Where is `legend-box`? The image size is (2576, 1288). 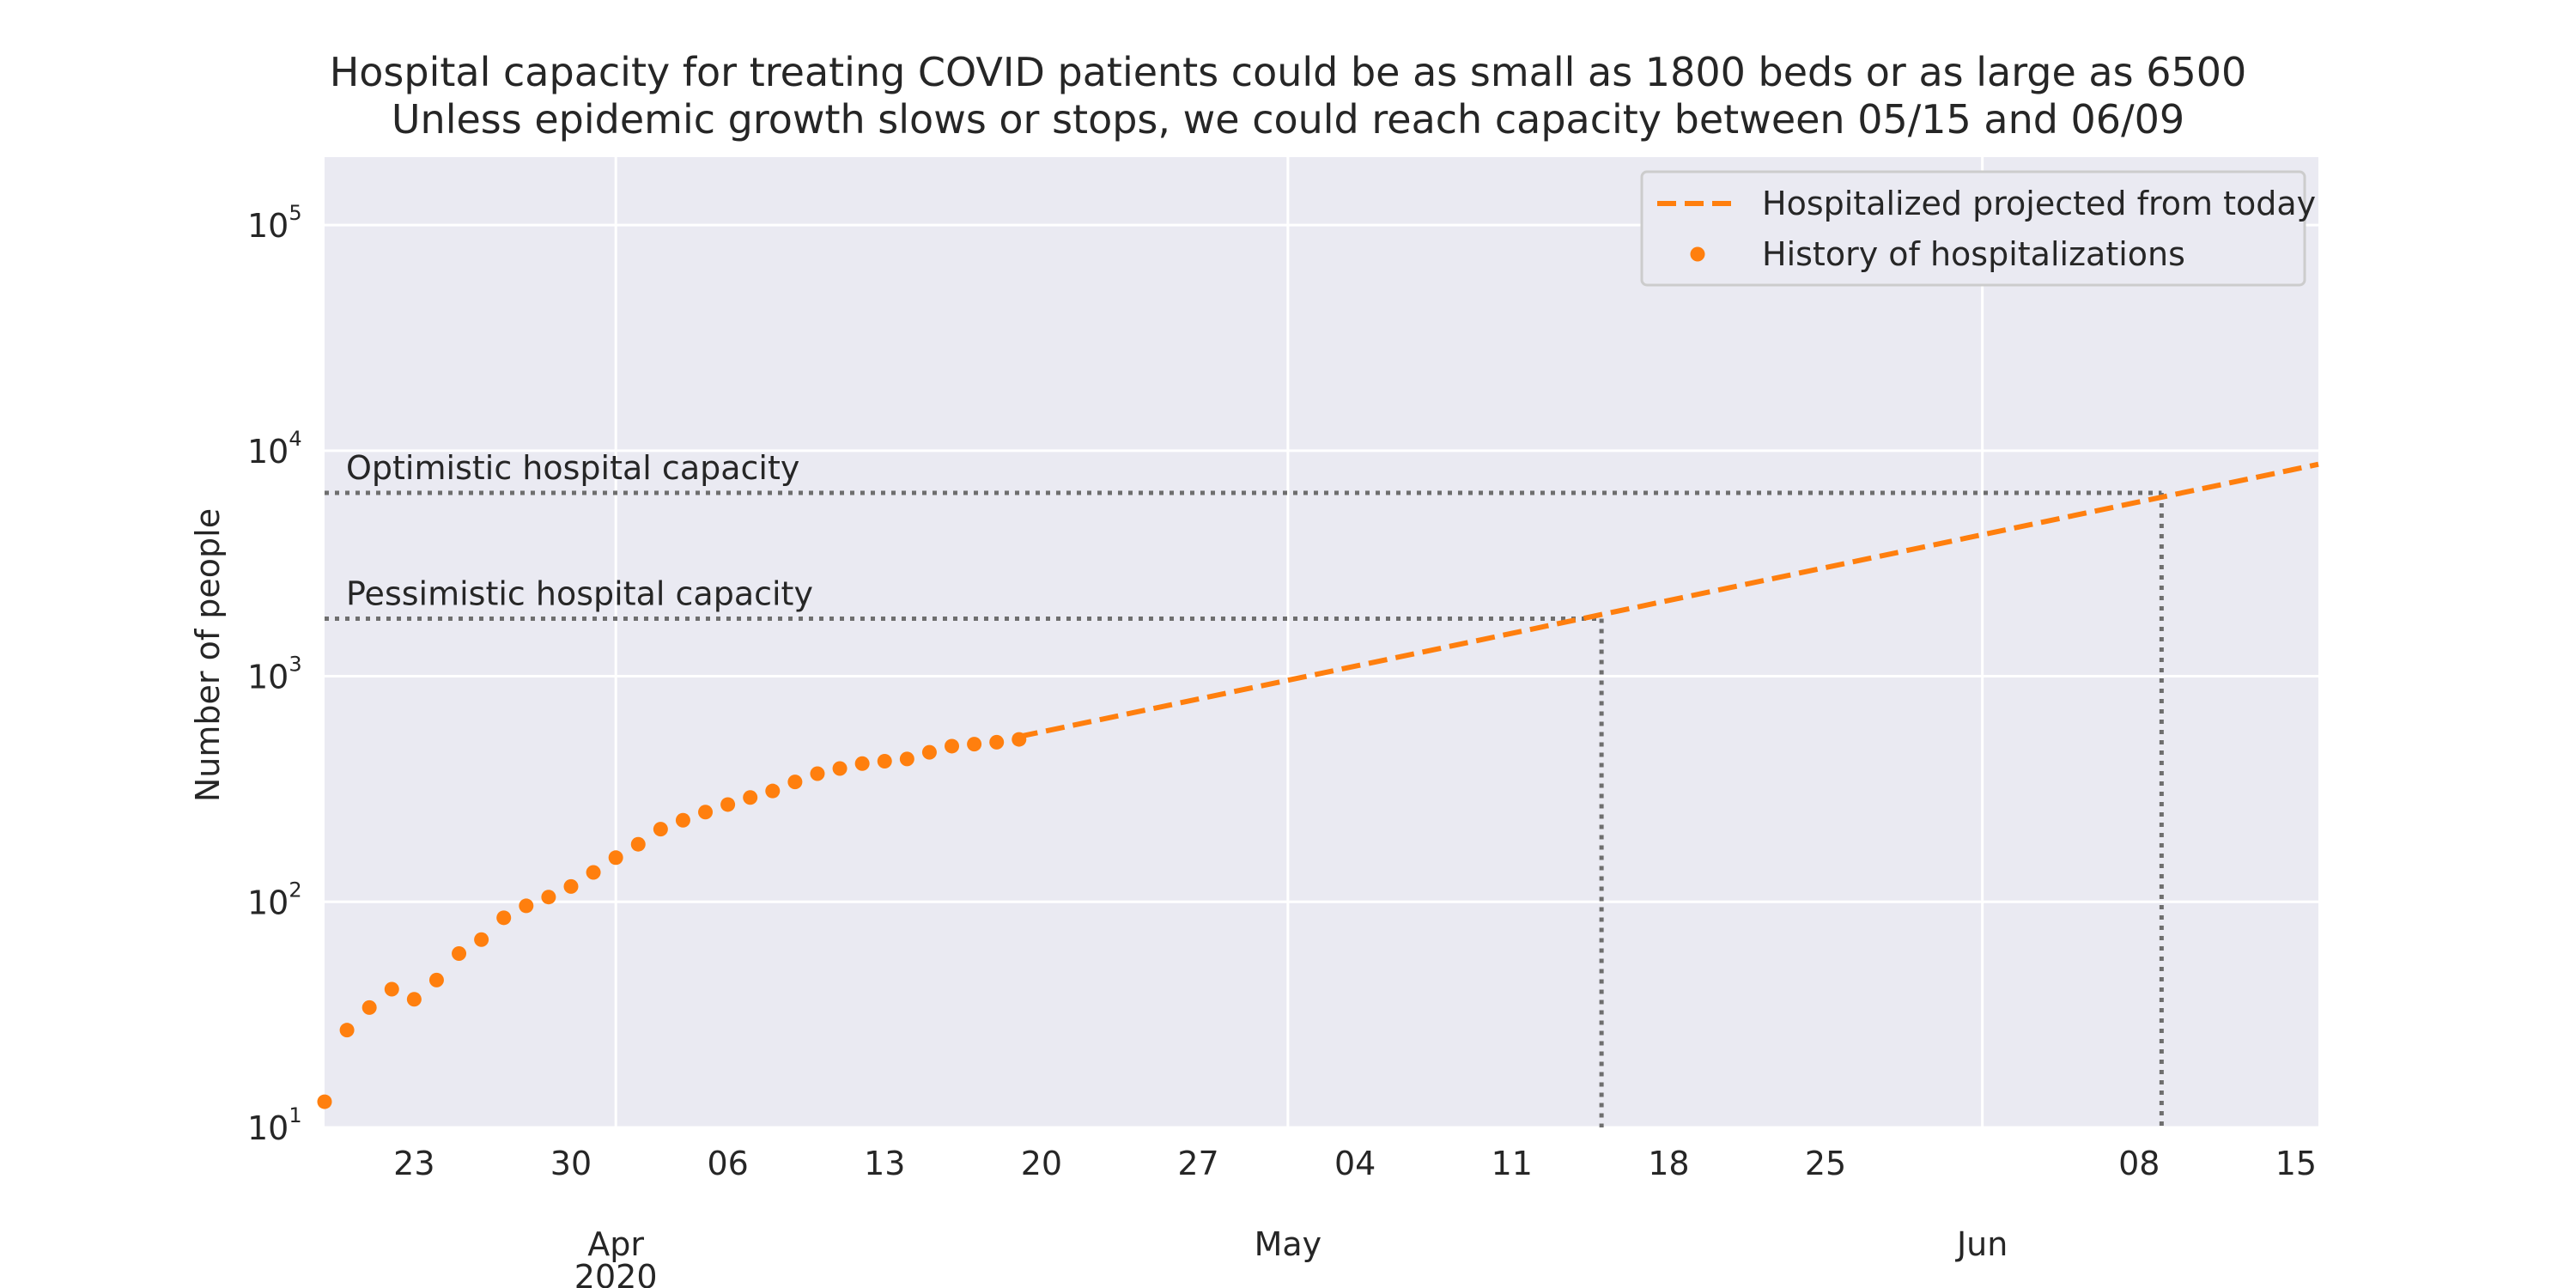
legend-box is located at coordinates (1973, 229).